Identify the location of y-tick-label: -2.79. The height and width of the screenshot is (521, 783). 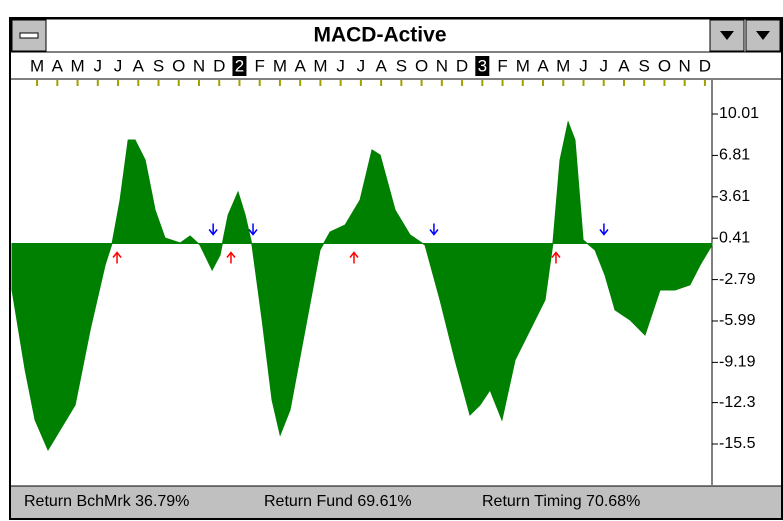
(737, 279).